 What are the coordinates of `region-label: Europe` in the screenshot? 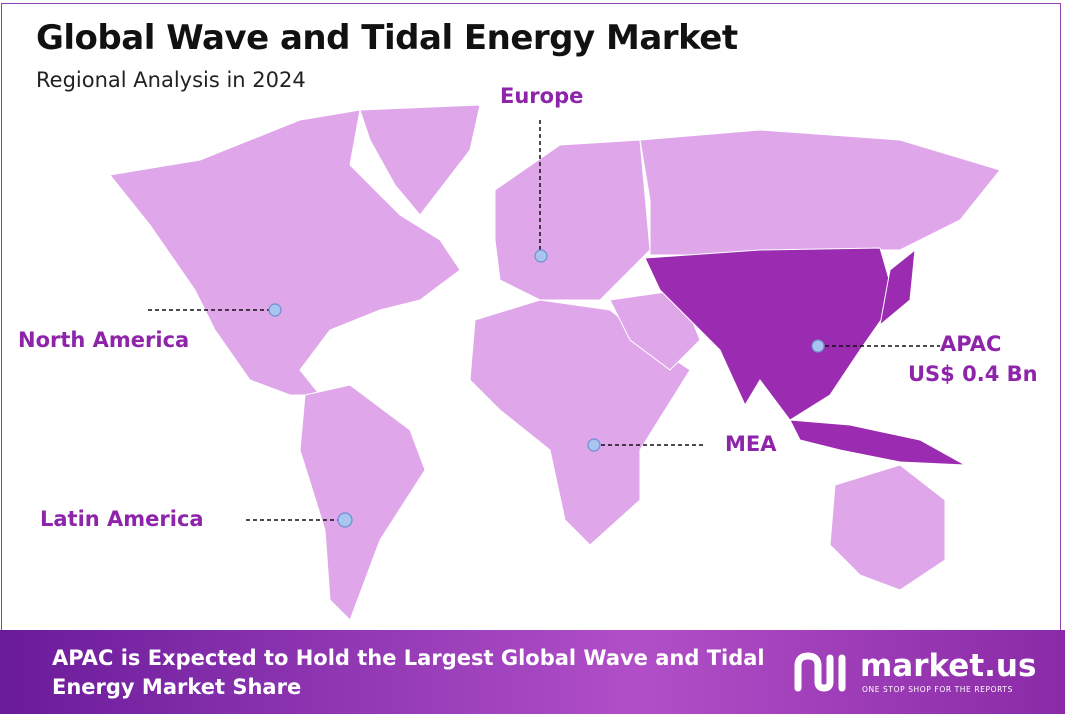 It's located at (542, 96).